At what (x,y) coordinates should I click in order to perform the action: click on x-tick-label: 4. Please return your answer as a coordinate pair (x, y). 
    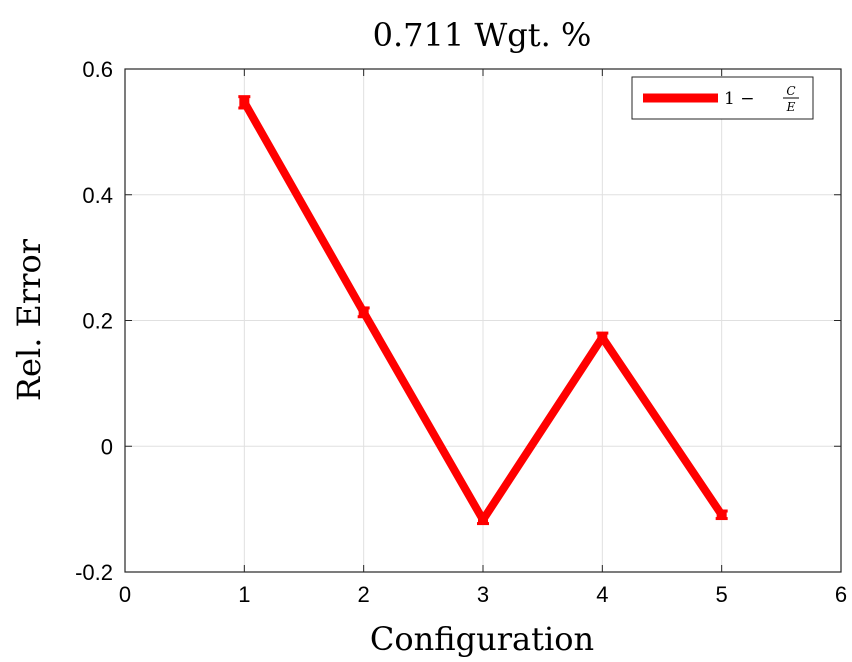
    Looking at the image, I should click on (602, 594).